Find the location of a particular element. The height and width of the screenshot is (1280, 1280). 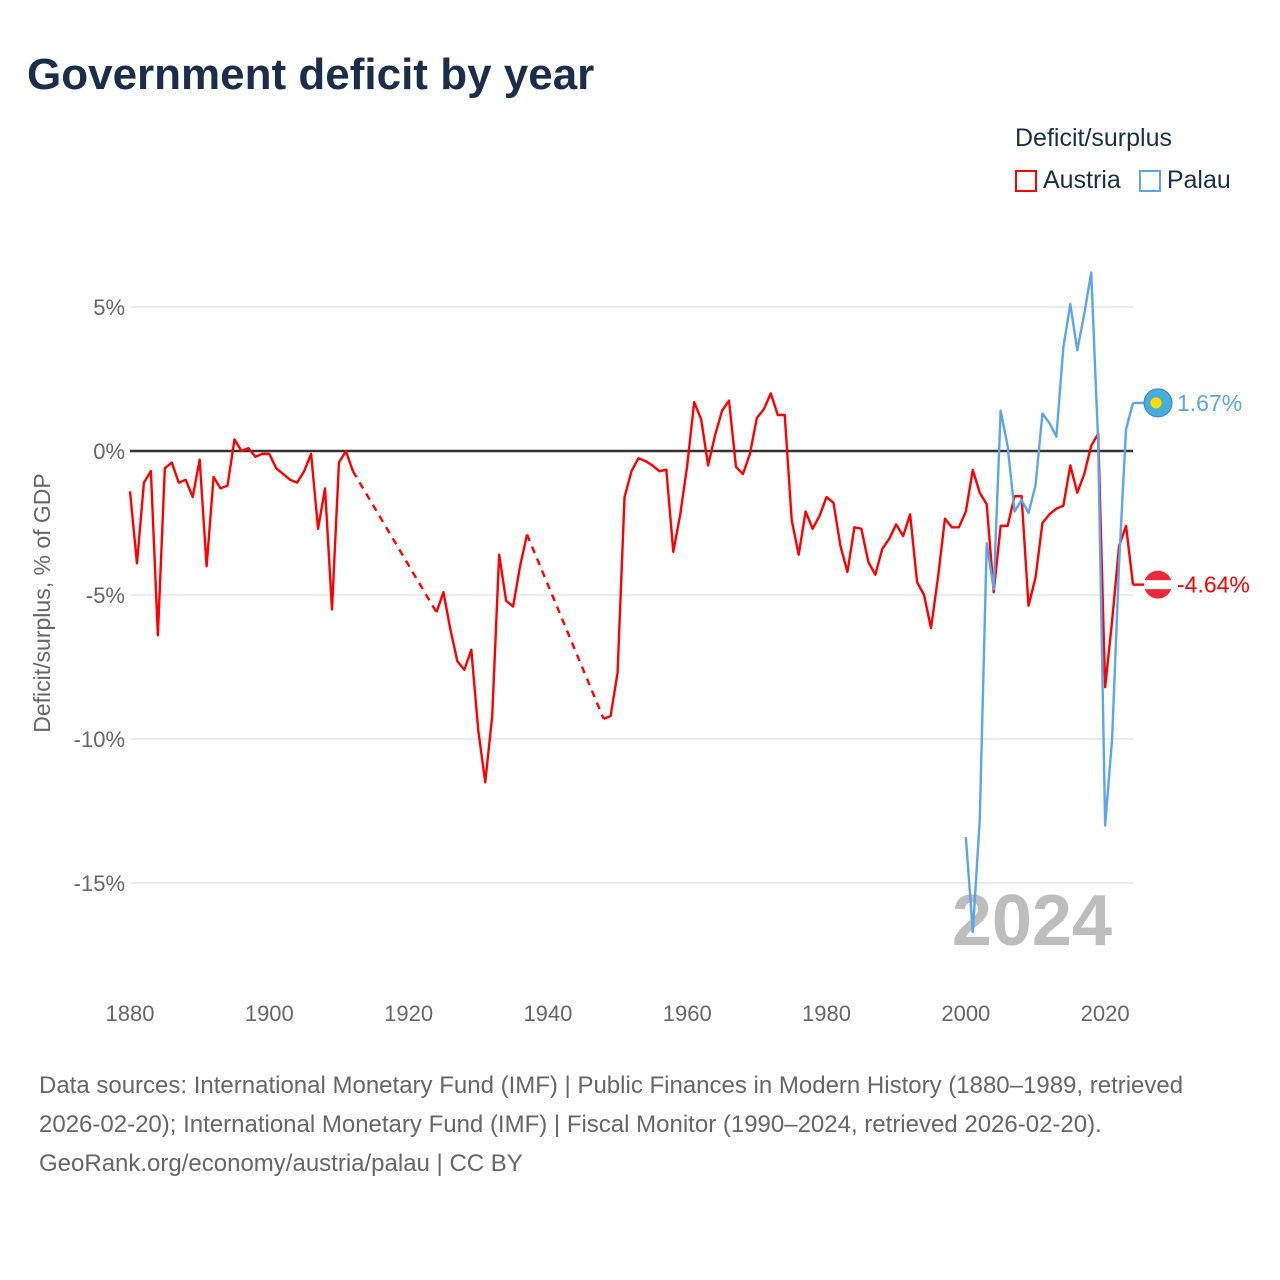

palau-swatch-icon is located at coordinates (1149, 180).